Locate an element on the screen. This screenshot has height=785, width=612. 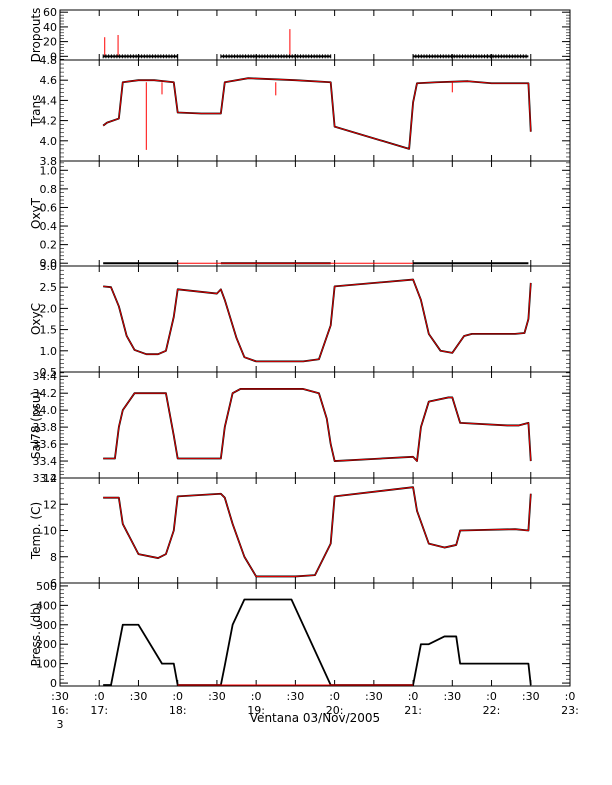
panel-temp-c: 14 12 10 8 6 Temp. (C) is located at coordinates (300, 531).